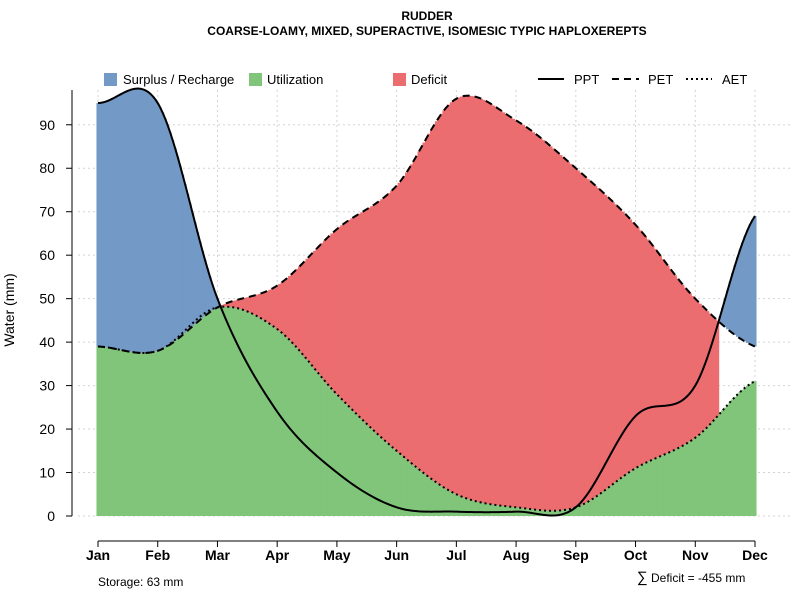 The image size is (800, 600). What do you see at coordinates (47, 212) in the screenshot?
I see `y-tick-label: 70` at bounding box center [47, 212].